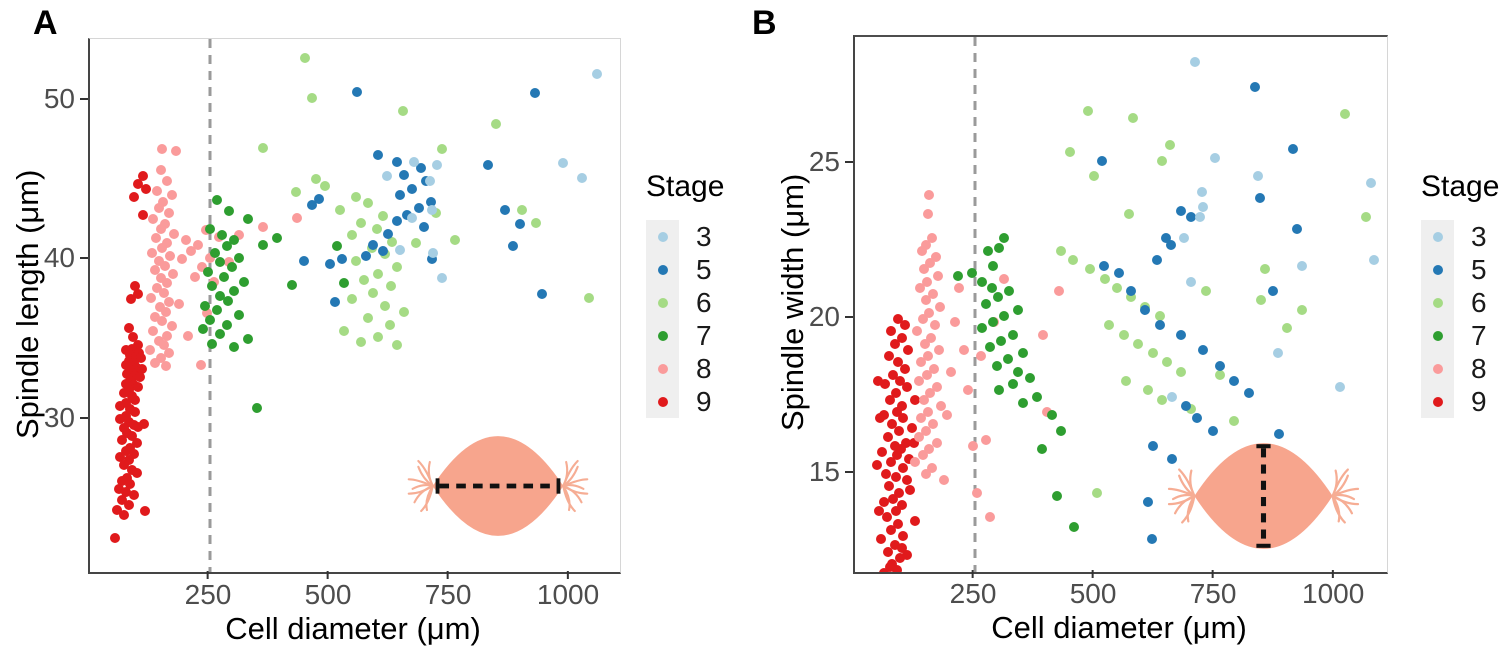 This screenshot has height=647, width=1500. Describe the element at coordinates (1119, 590) in the screenshot. I see `x-ticks: 250 500 750 1000` at that location.